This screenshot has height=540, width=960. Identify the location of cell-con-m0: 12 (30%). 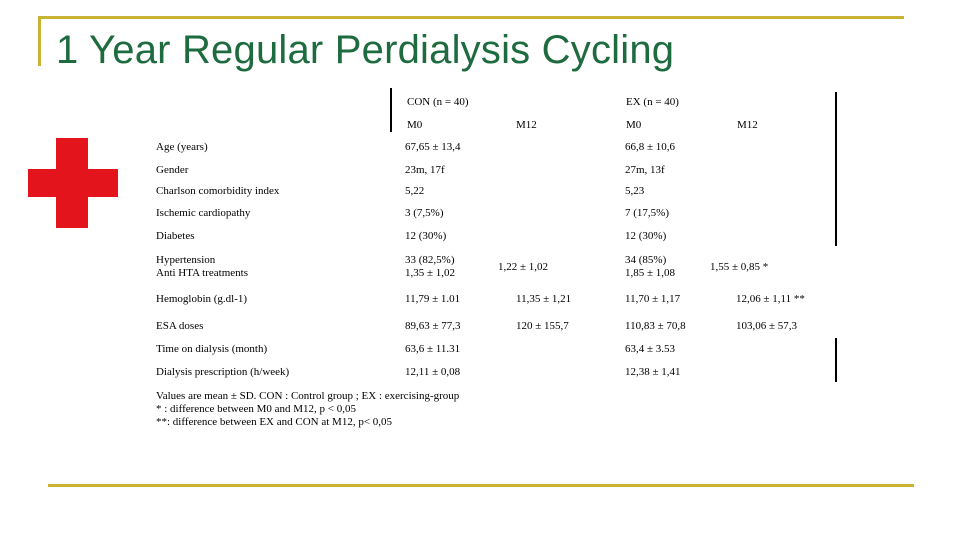
(426, 236).